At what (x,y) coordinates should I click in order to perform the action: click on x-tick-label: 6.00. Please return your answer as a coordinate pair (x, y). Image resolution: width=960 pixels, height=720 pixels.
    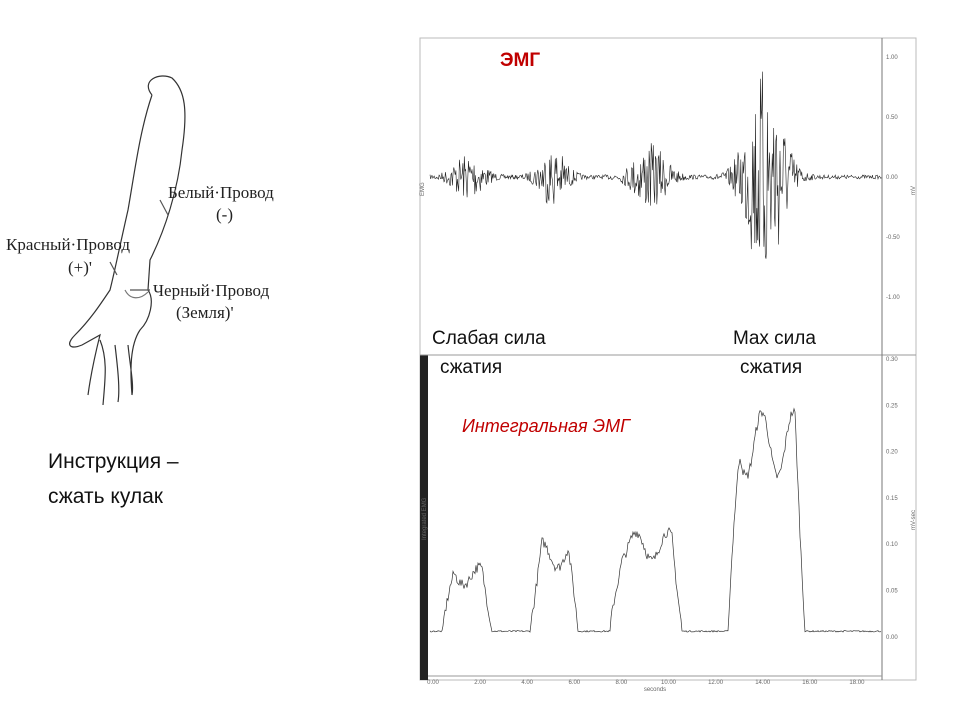
    Looking at the image, I should click on (574, 683).